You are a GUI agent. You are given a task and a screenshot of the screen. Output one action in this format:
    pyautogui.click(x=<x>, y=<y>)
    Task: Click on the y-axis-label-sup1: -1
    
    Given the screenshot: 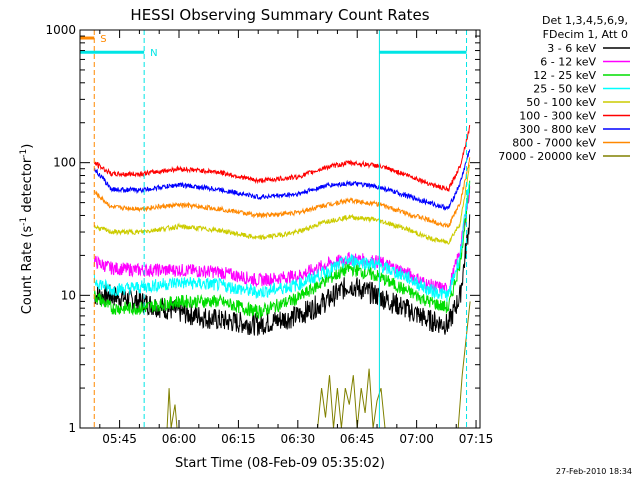 What is the action you would take?
    pyautogui.click(x=24, y=221)
    